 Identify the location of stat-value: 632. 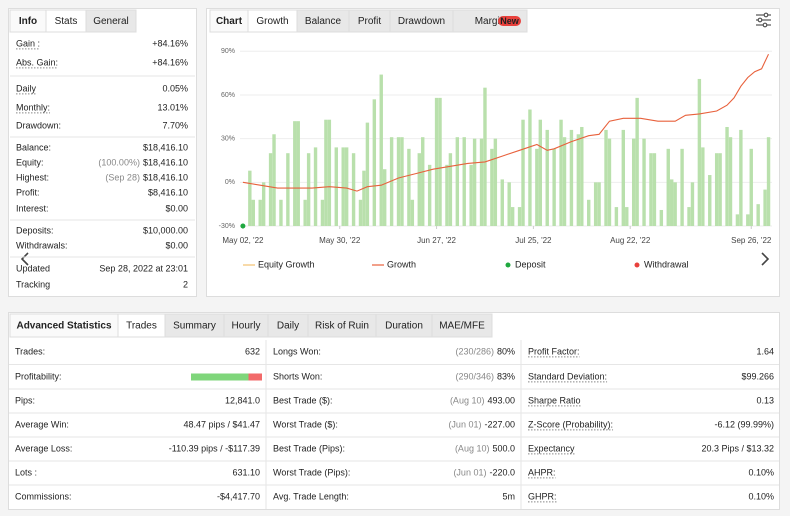
(252, 351).